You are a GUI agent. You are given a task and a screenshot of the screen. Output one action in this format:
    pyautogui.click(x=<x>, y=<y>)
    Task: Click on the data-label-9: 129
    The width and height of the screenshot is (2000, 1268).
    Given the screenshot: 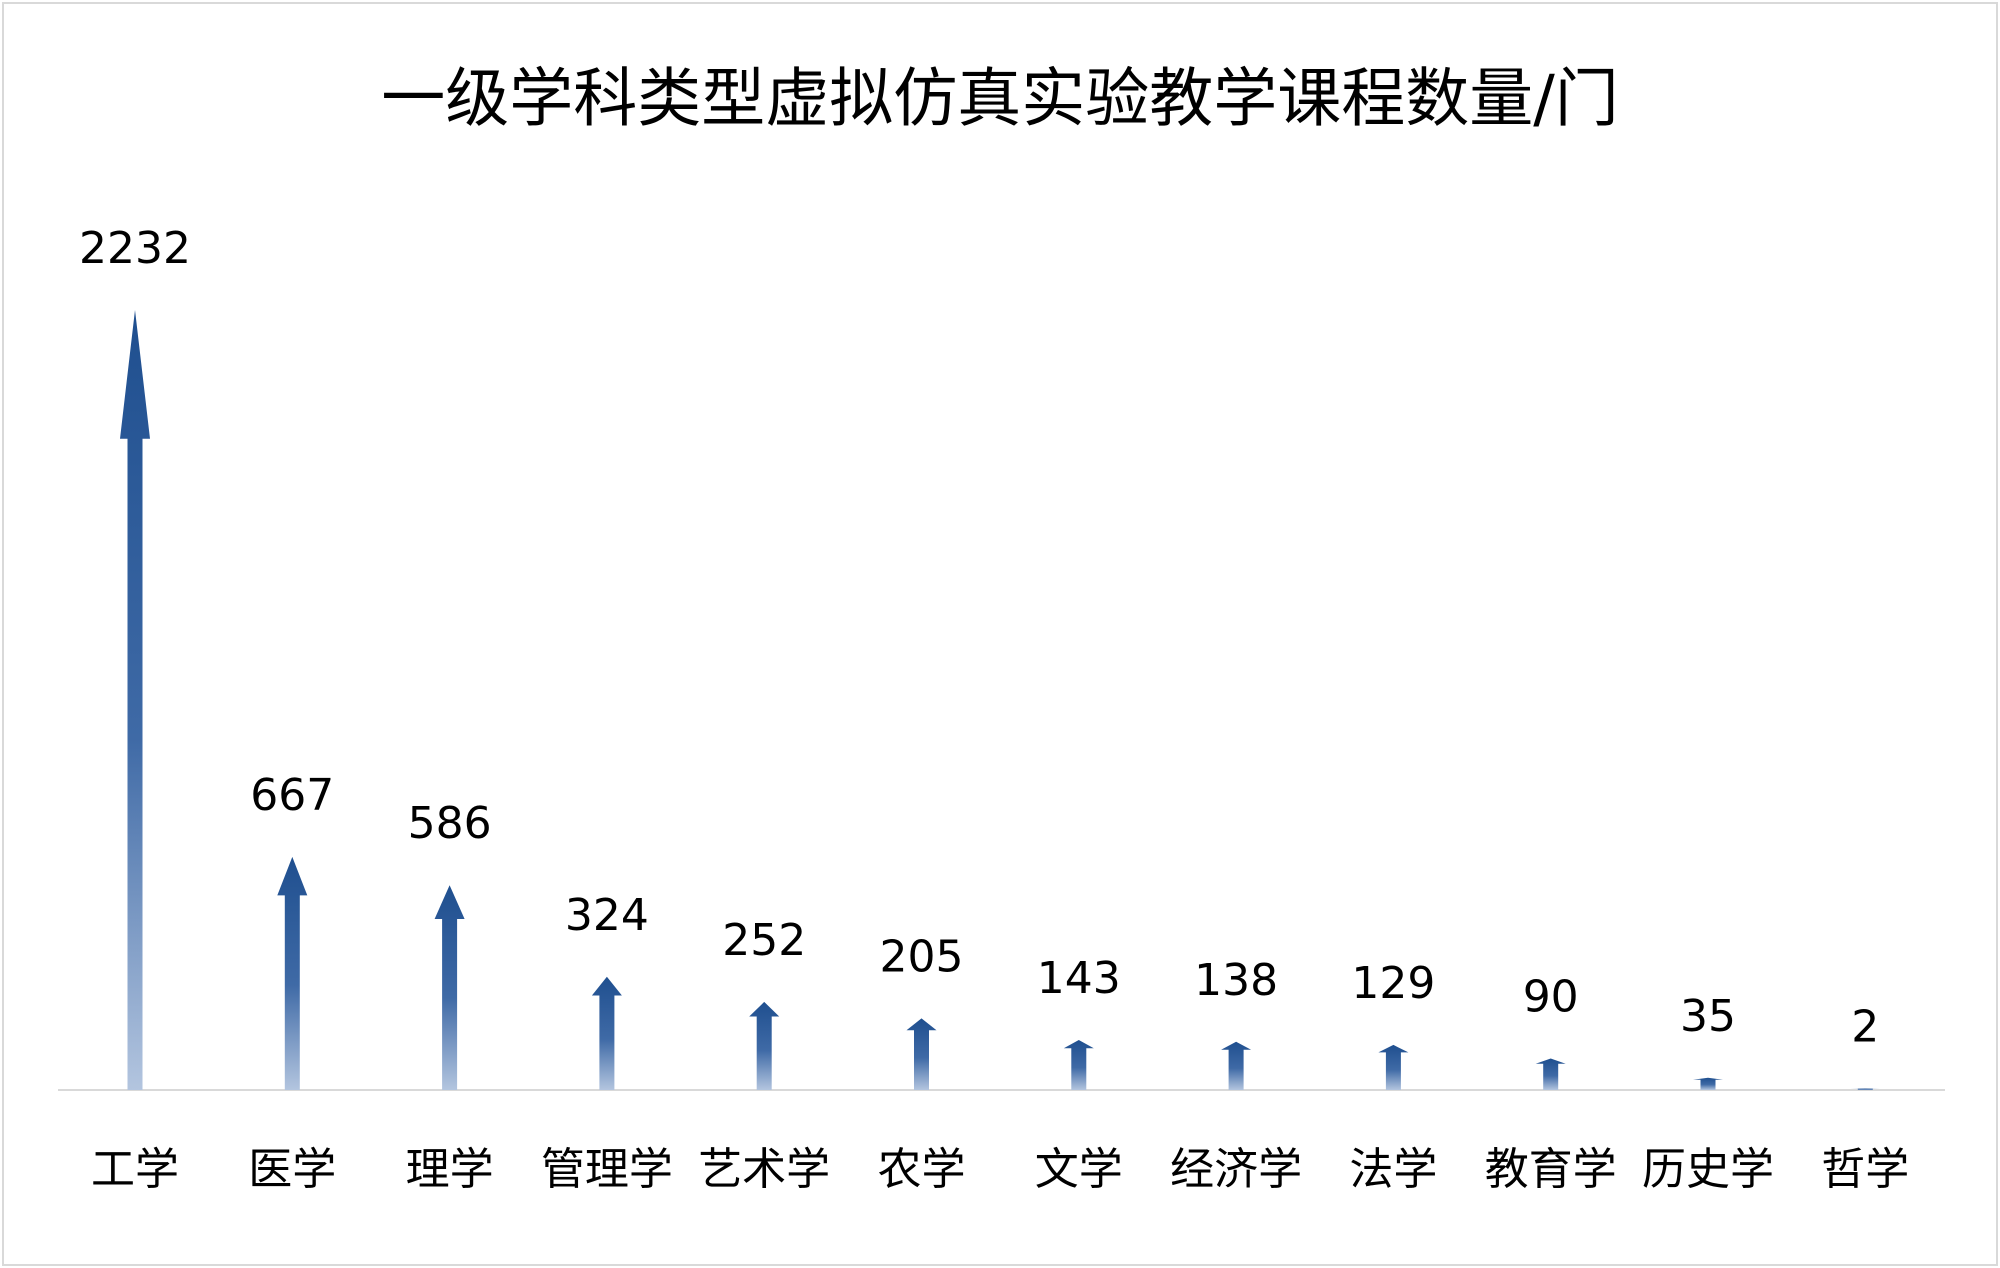 What is the action you would take?
    pyautogui.click(x=1393, y=983)
    